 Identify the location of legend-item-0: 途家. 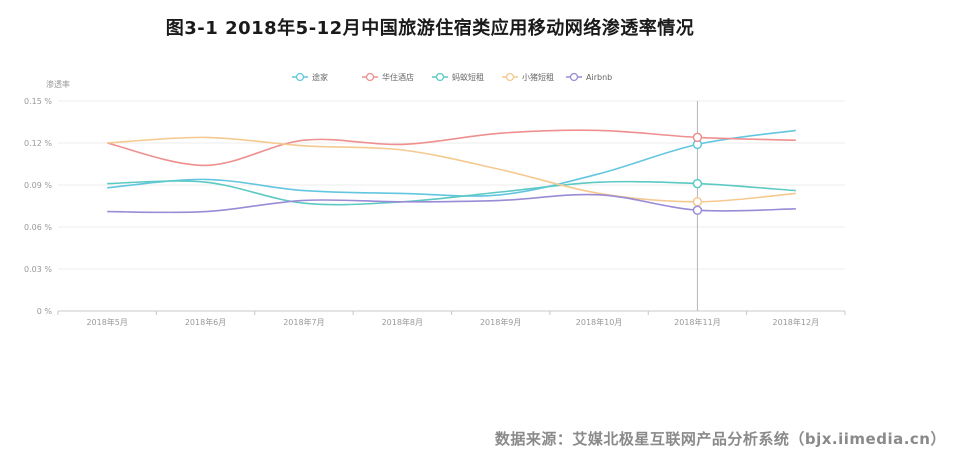
(310, 77).